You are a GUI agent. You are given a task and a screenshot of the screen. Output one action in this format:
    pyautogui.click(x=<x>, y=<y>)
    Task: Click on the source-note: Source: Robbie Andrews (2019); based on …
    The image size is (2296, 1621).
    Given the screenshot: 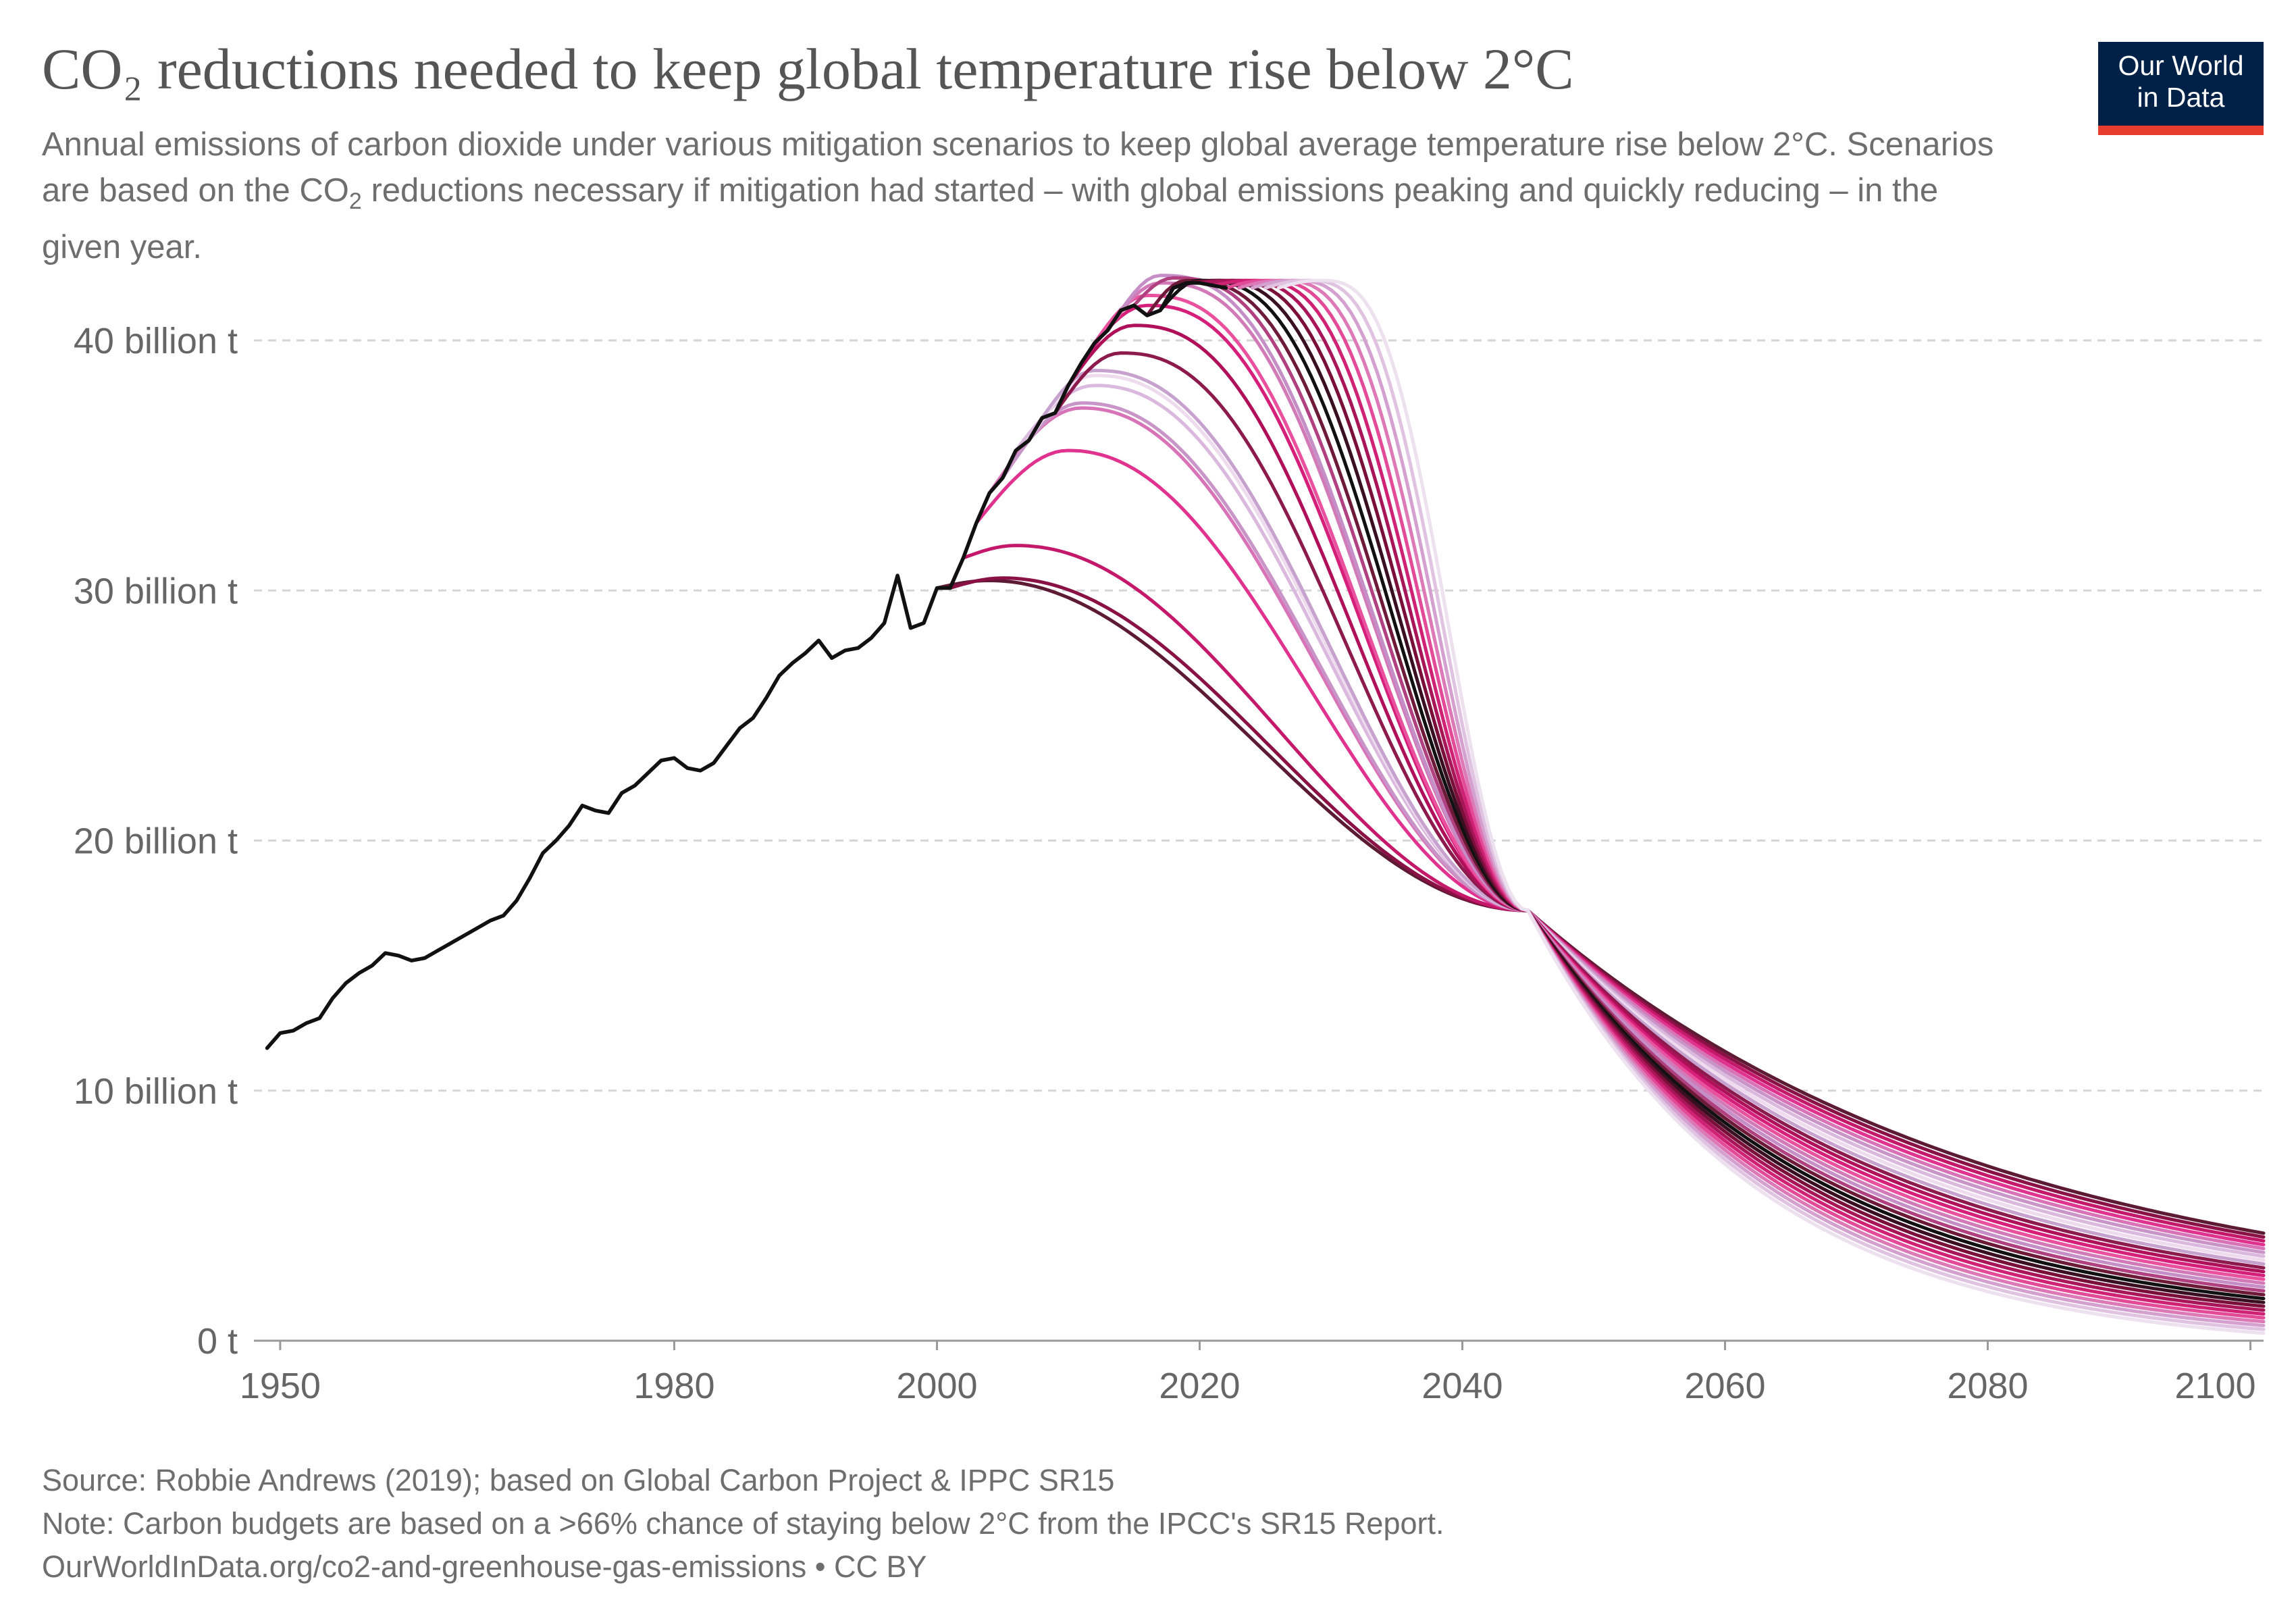 What is the action you would take?
    pyautogui.click(x=578, y=1480)
    